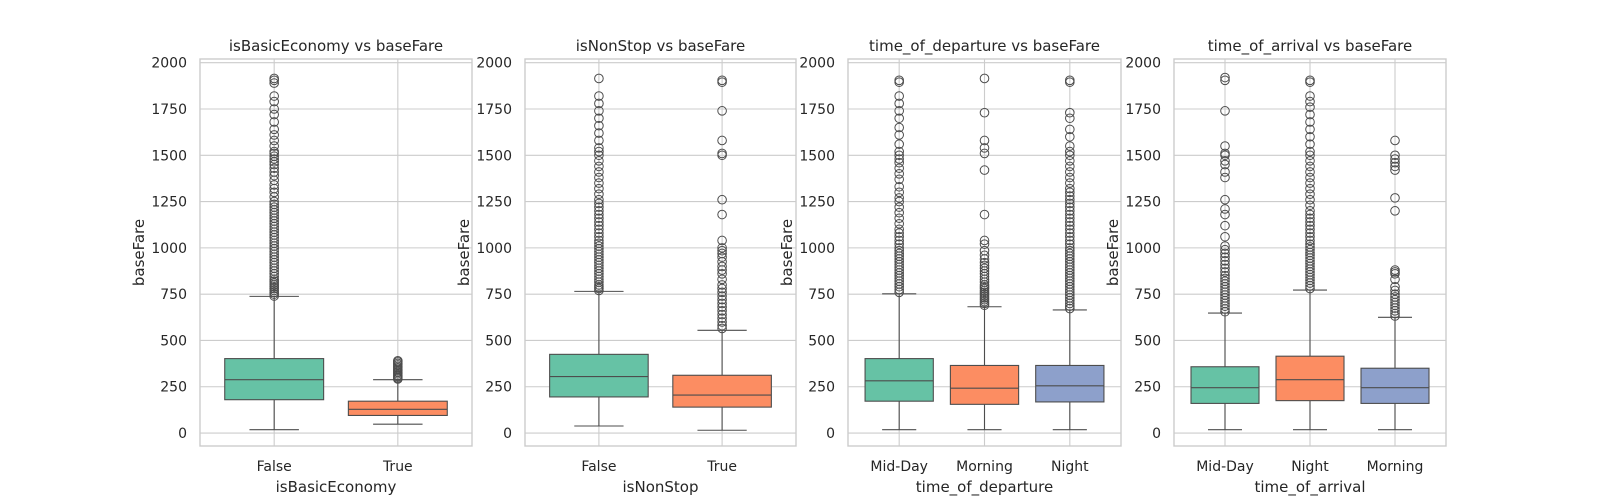  What do you see at coordinates (1143, 249) in the screenshot?
I see `y-tick-label: 1000` at bounding box center [1143, 249].